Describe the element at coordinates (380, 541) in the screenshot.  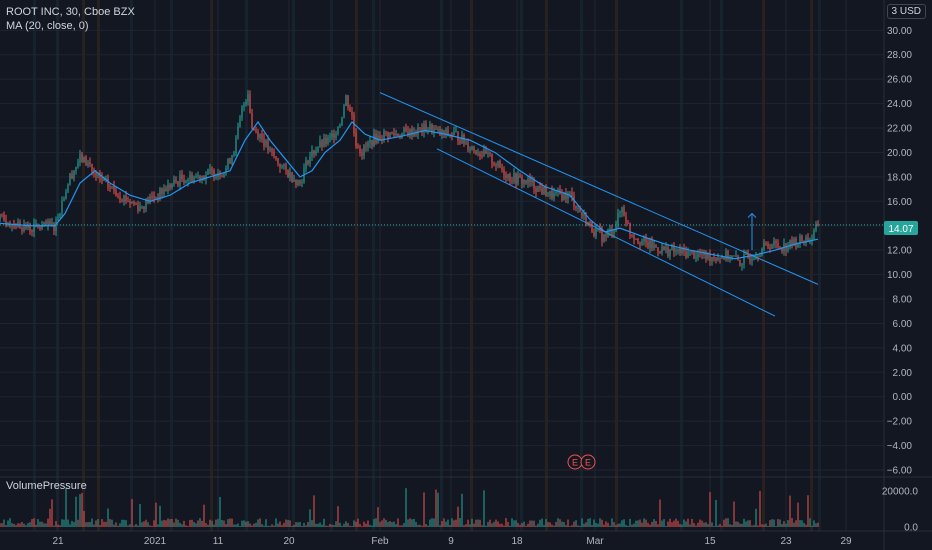
I see `x-tick-label: Feb` at that location.